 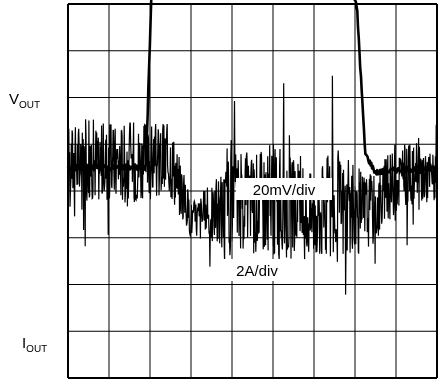 What do you see at coordinates (14, 99) in the screenshot?
I see `vout-channel-main: V` at bounding box center [14, 99].